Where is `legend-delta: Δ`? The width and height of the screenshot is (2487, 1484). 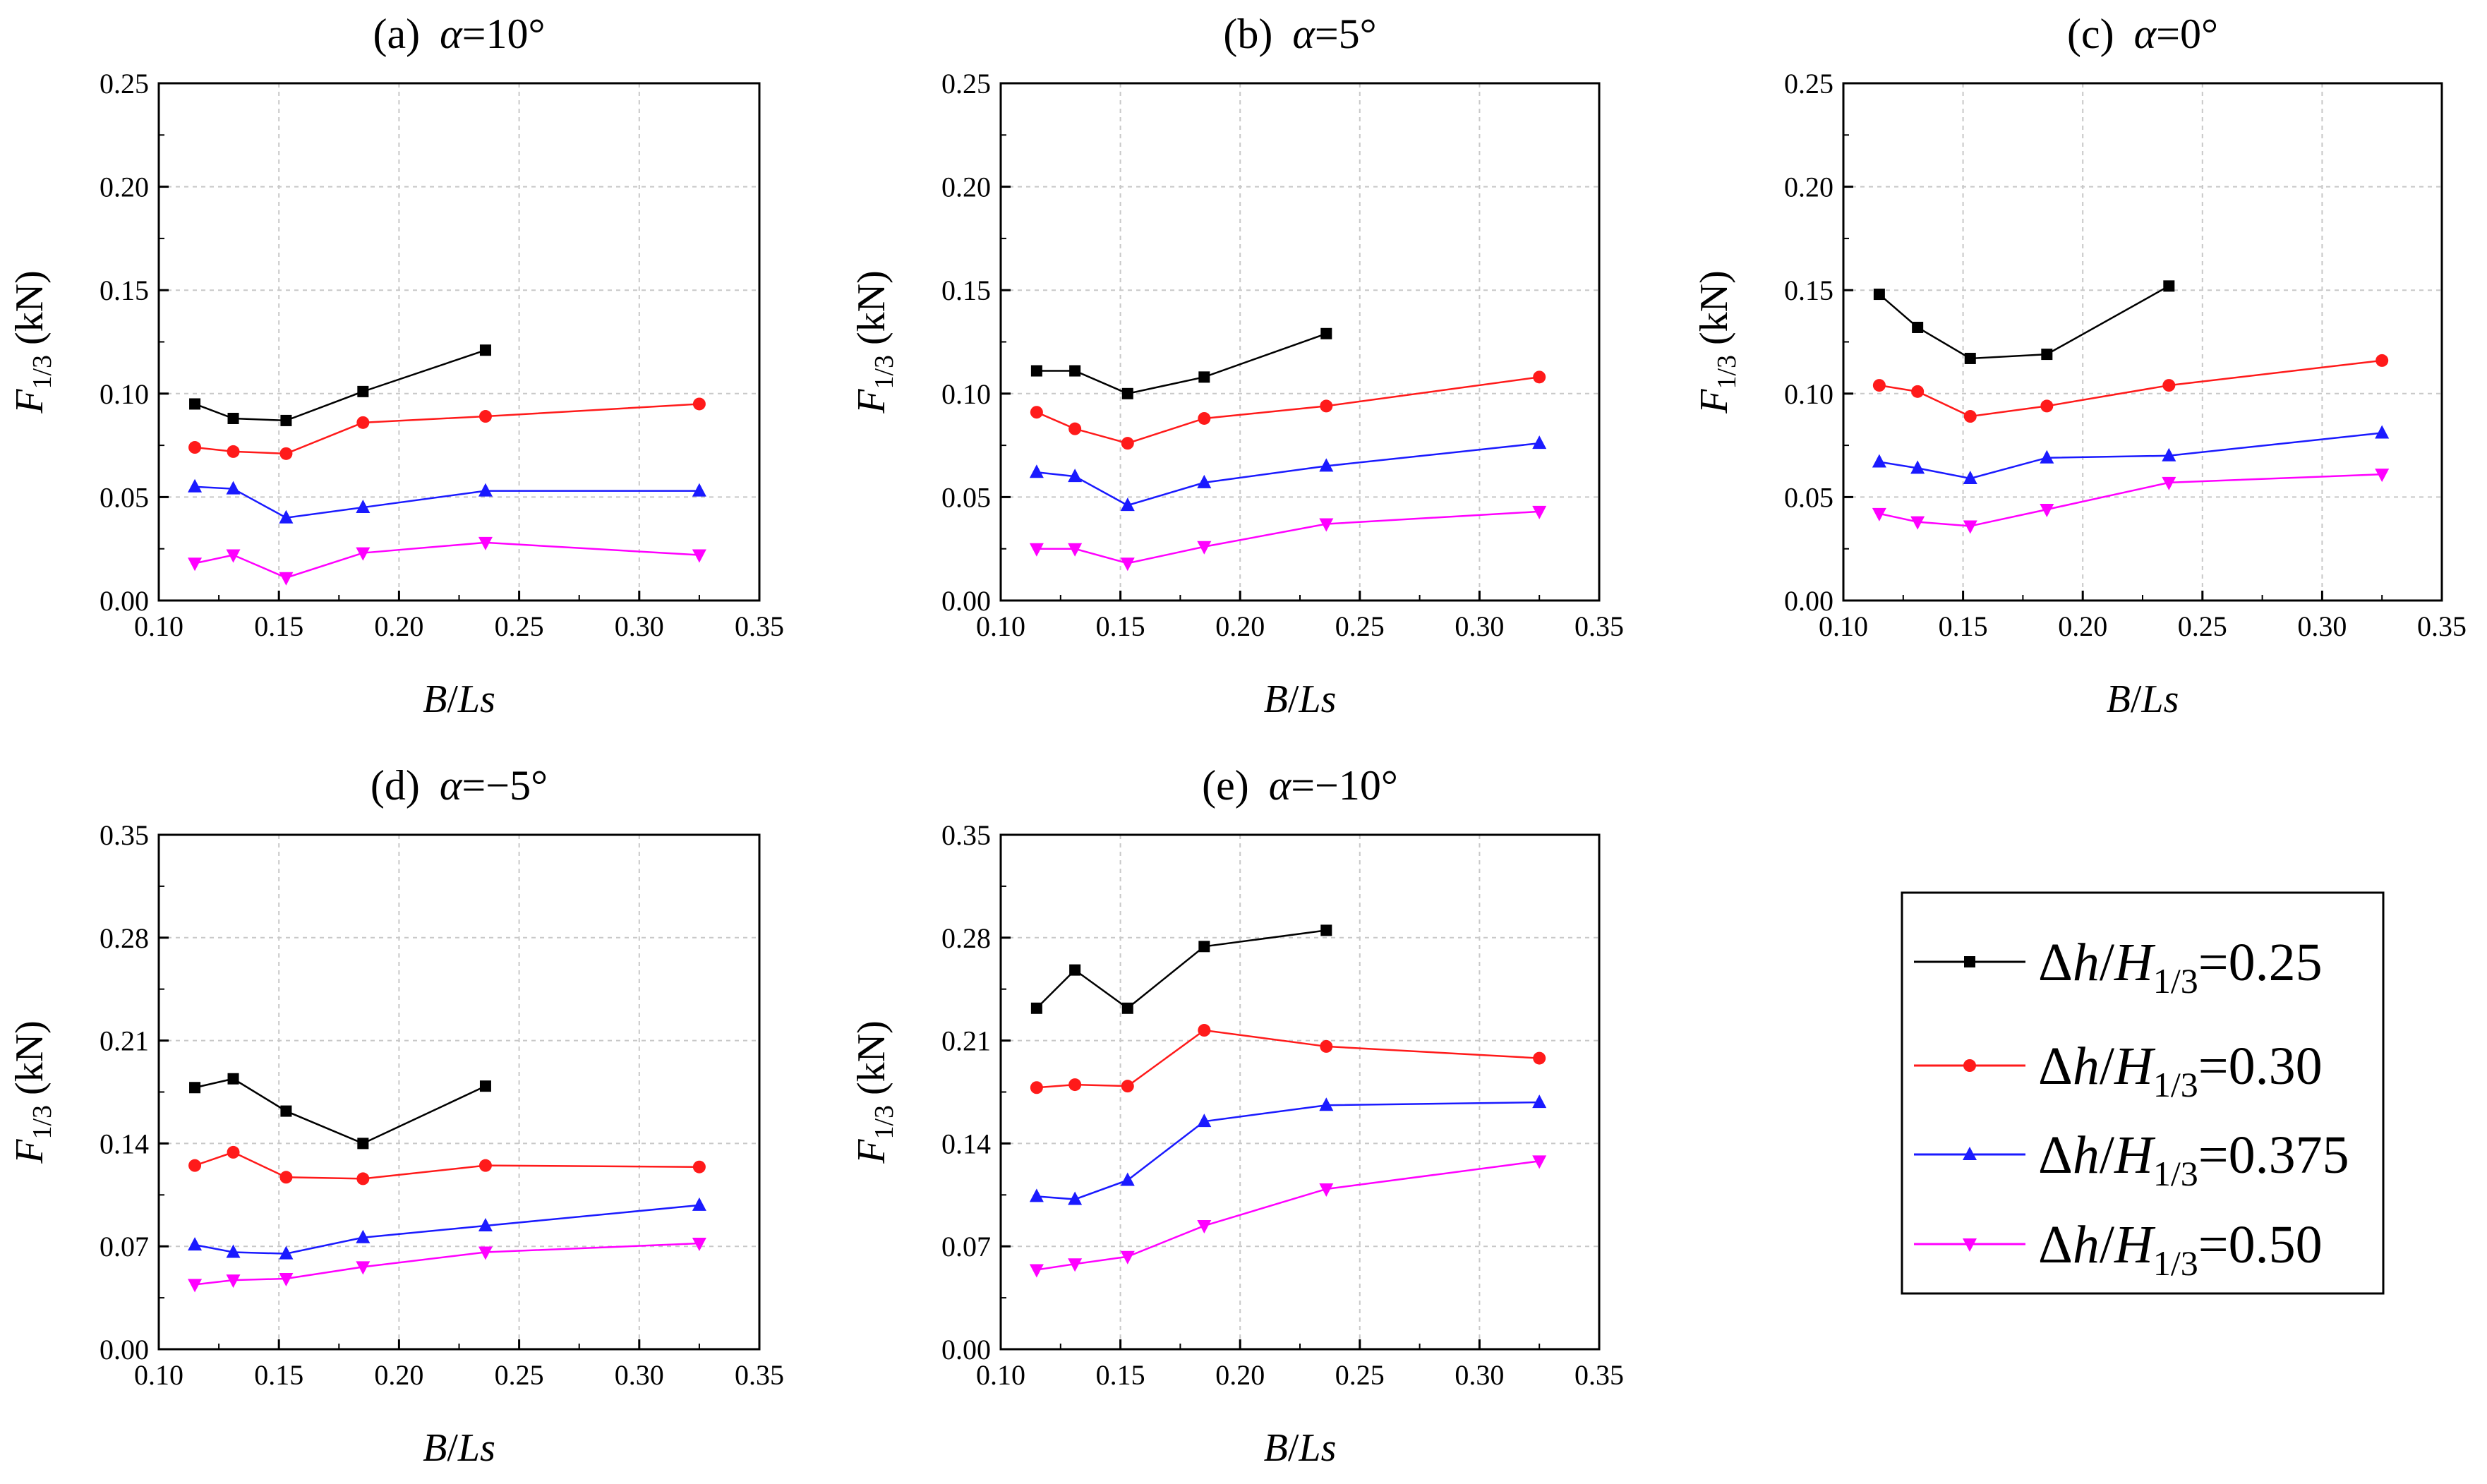
legend-delta: Δ is located at coordinates (2055, 1066).